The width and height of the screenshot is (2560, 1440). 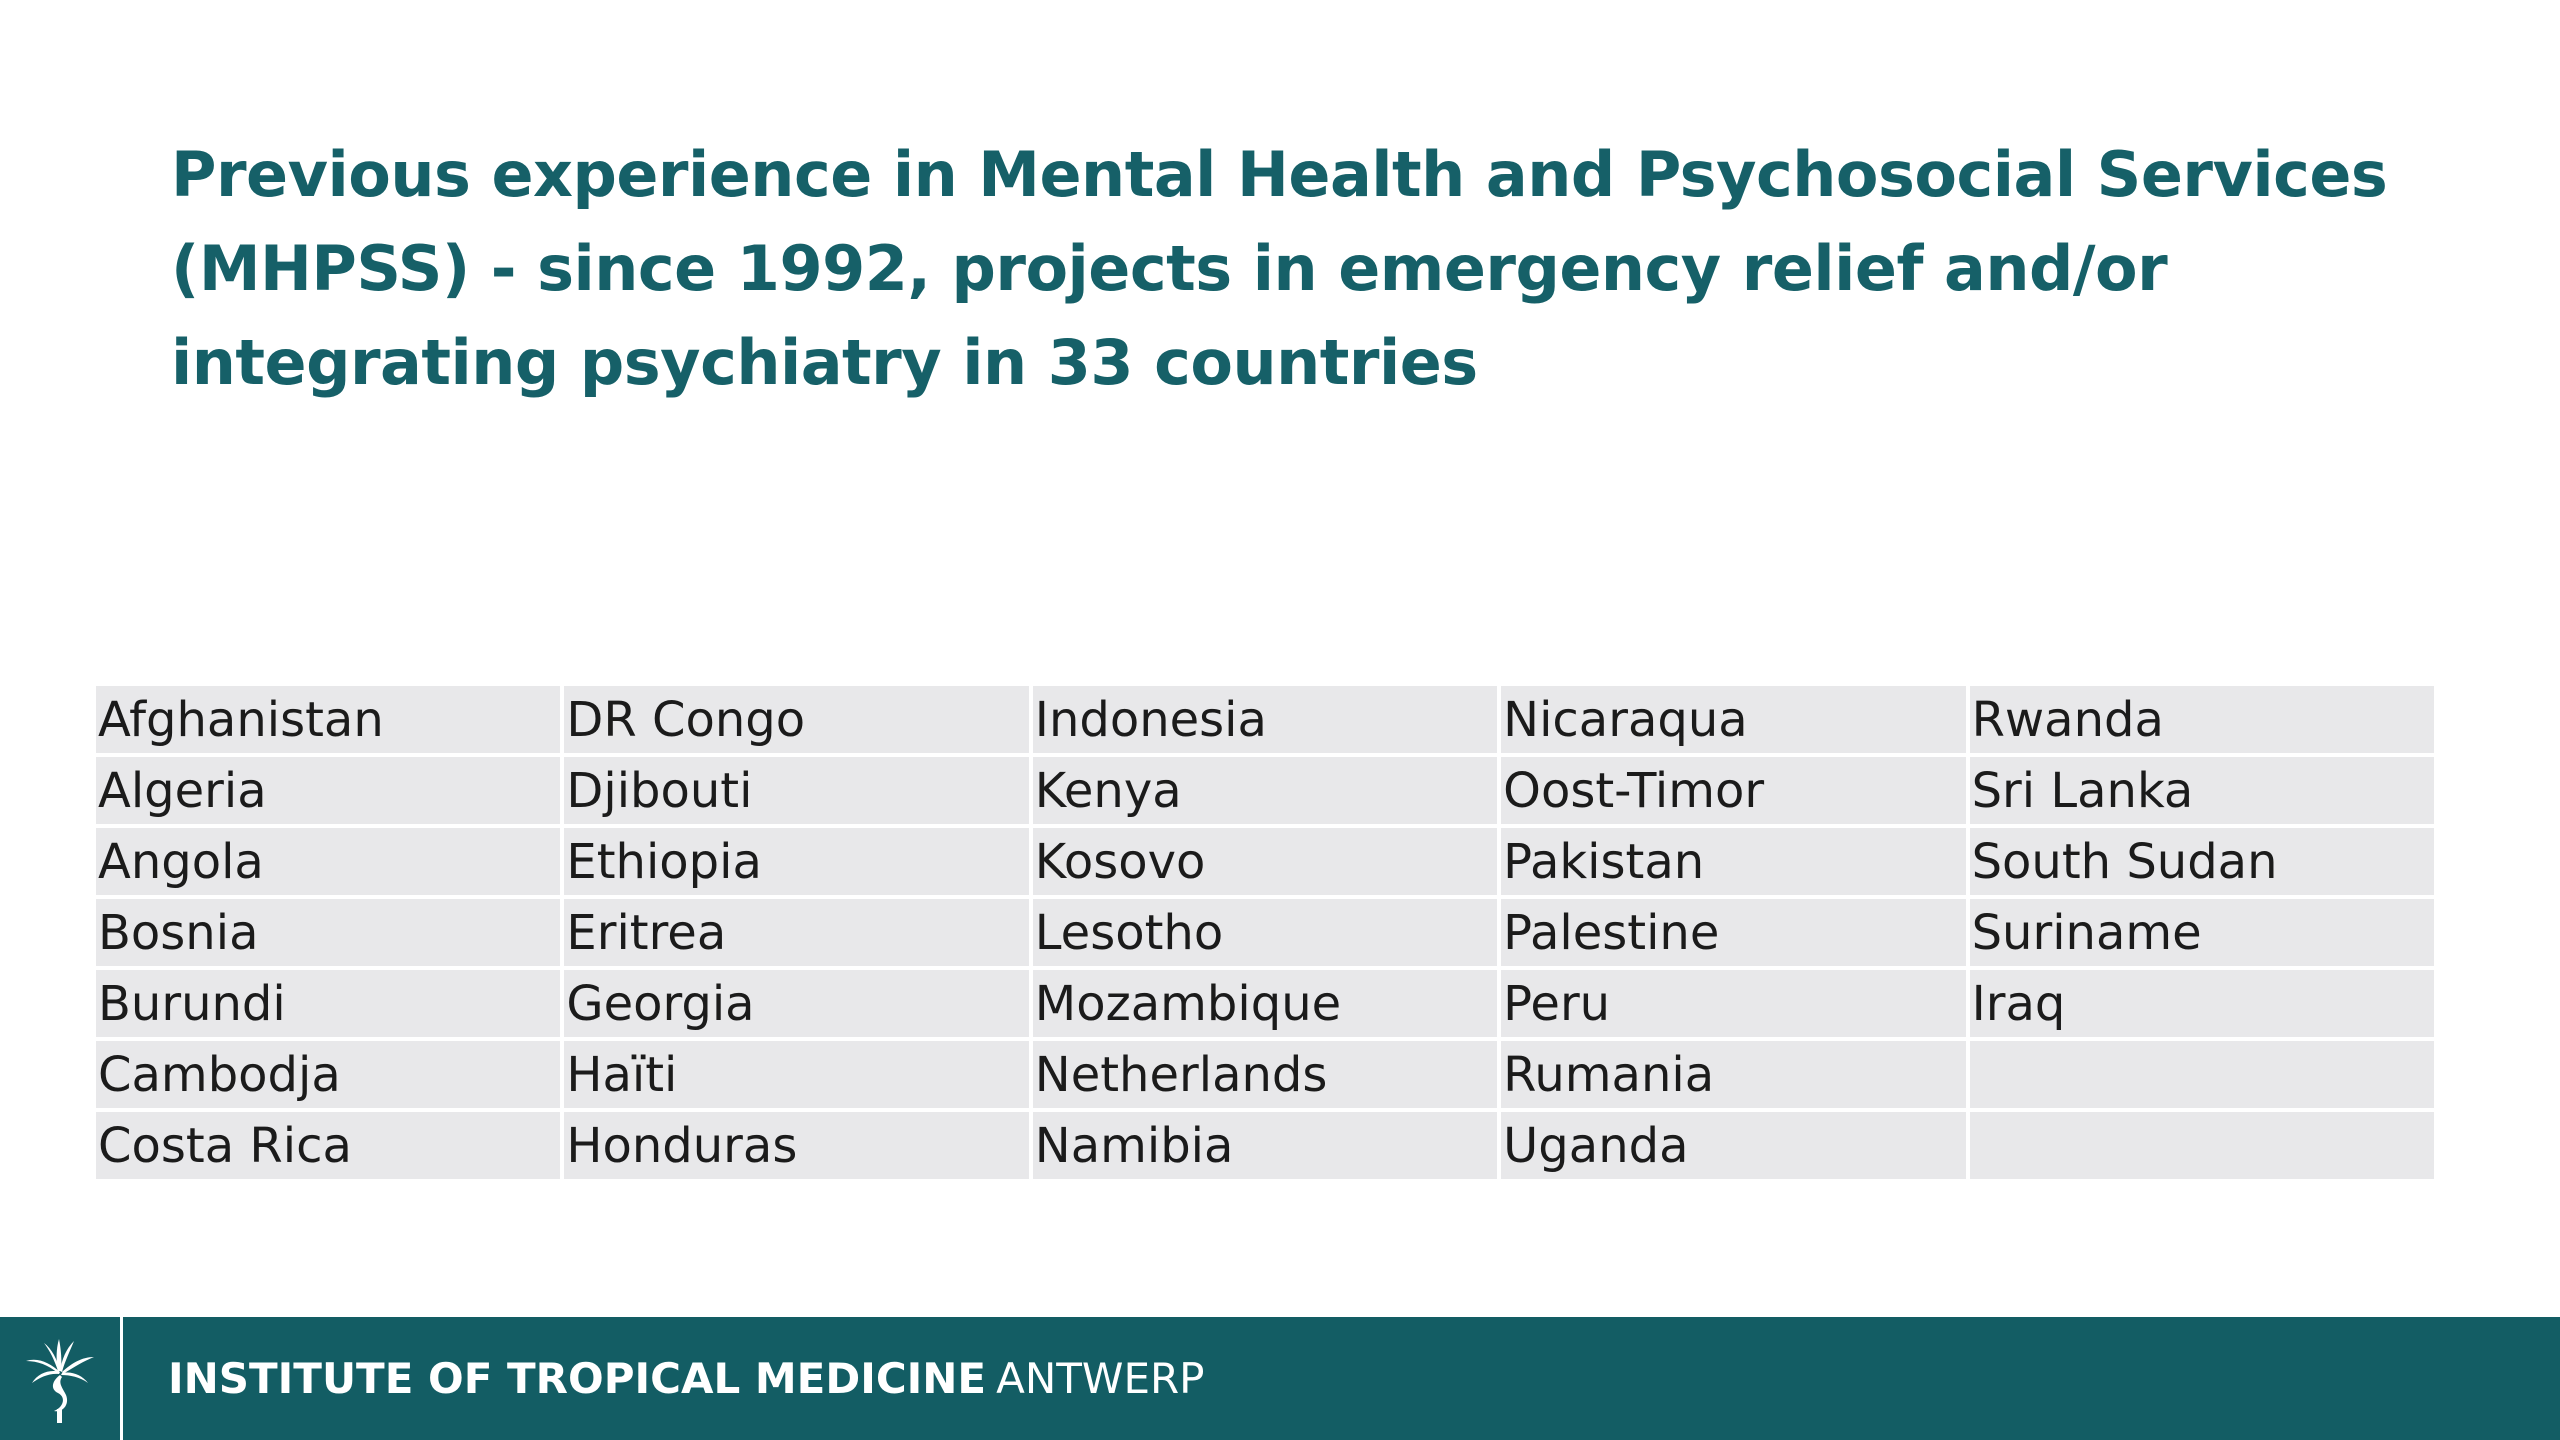 I want to click on table-cell: Kosovo, so click(x=1265, y=861).